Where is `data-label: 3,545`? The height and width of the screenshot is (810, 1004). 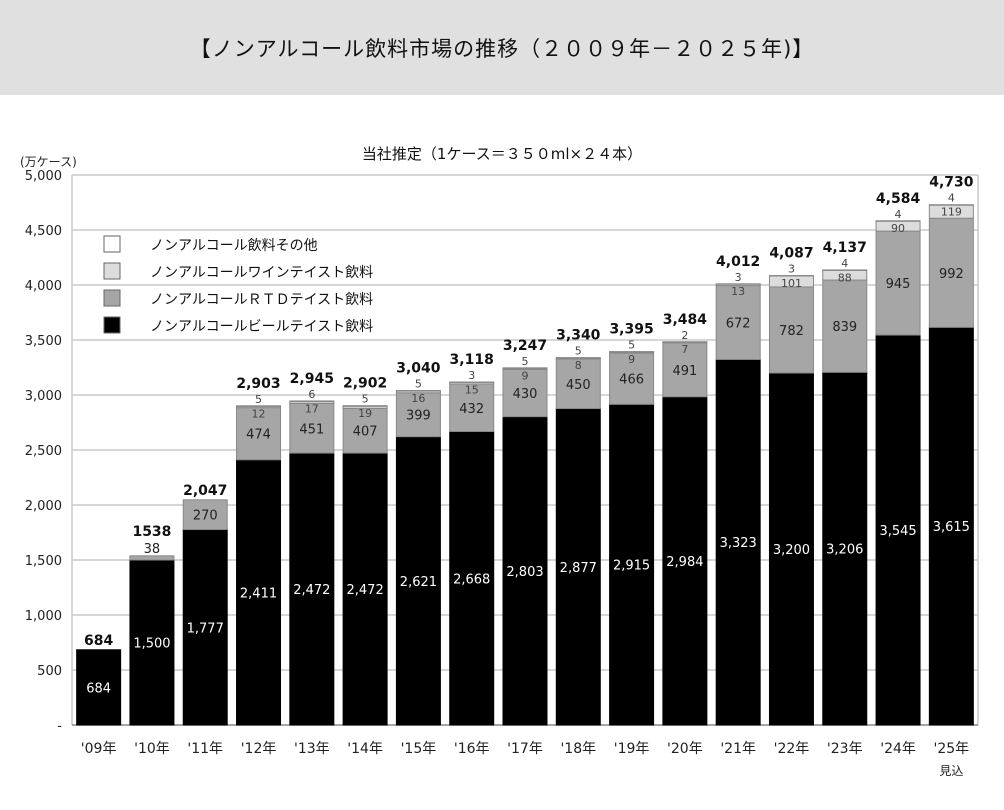 data-label: 3,545 is located at coordinates (897, 531).